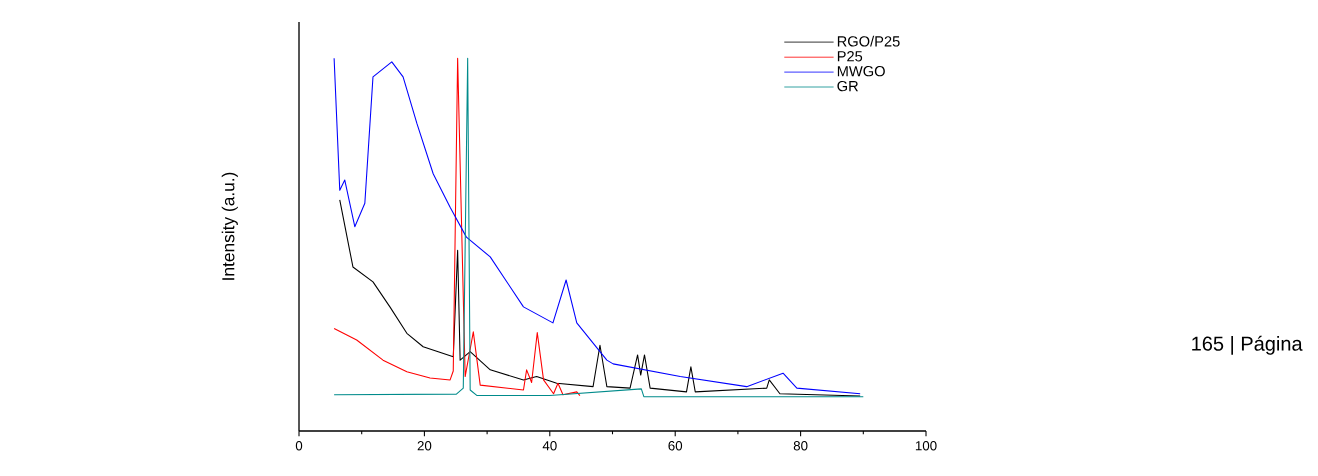 The width and height of the screenshot is (1318, 476). What do you see at coordinates (299, 446) in the screenshot?
I see `x-tick-label: 0` at bounding box center [299, 446].